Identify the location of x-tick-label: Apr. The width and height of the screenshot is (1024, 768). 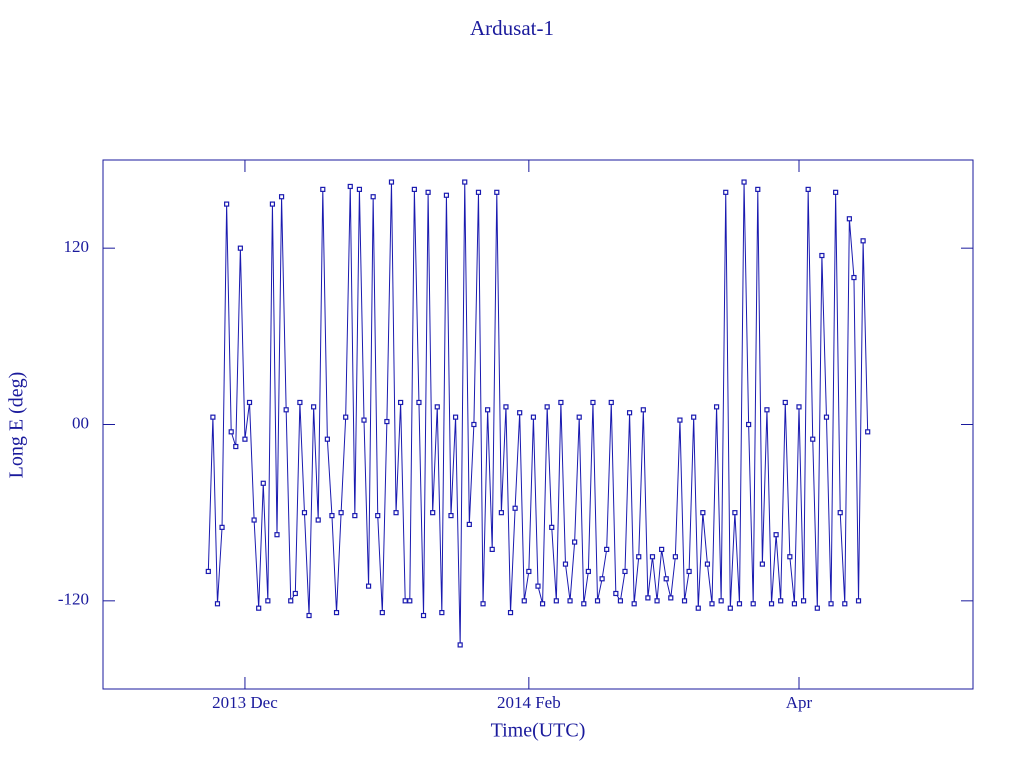
(799, 702).